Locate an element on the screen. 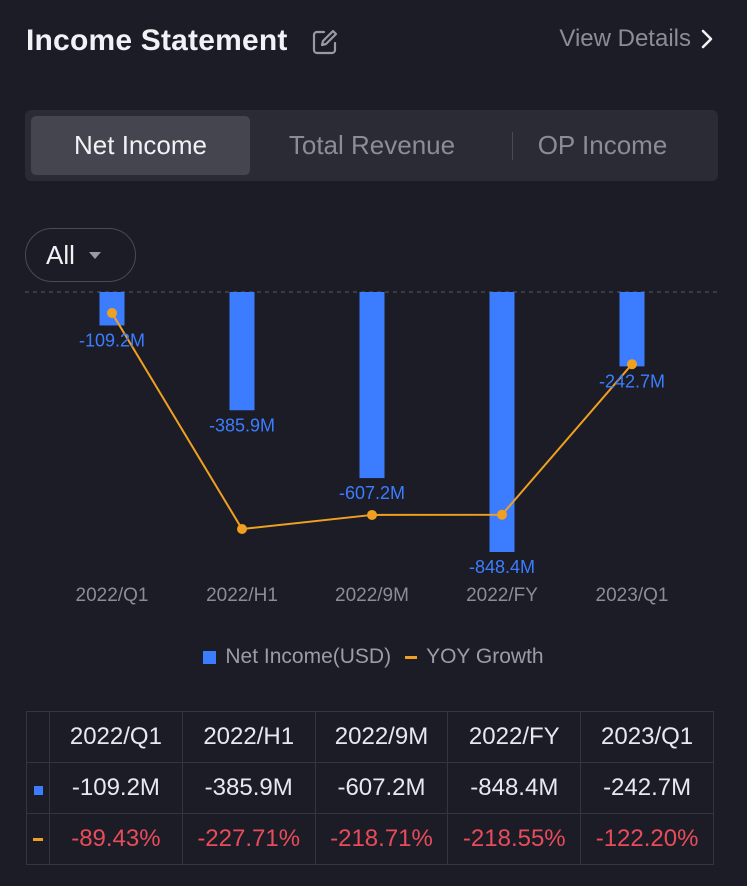 The width and height of the screenshot is (747, 886). chart-legend: Net Income(USD) YOY Growth is located at coordinates (373, 657).